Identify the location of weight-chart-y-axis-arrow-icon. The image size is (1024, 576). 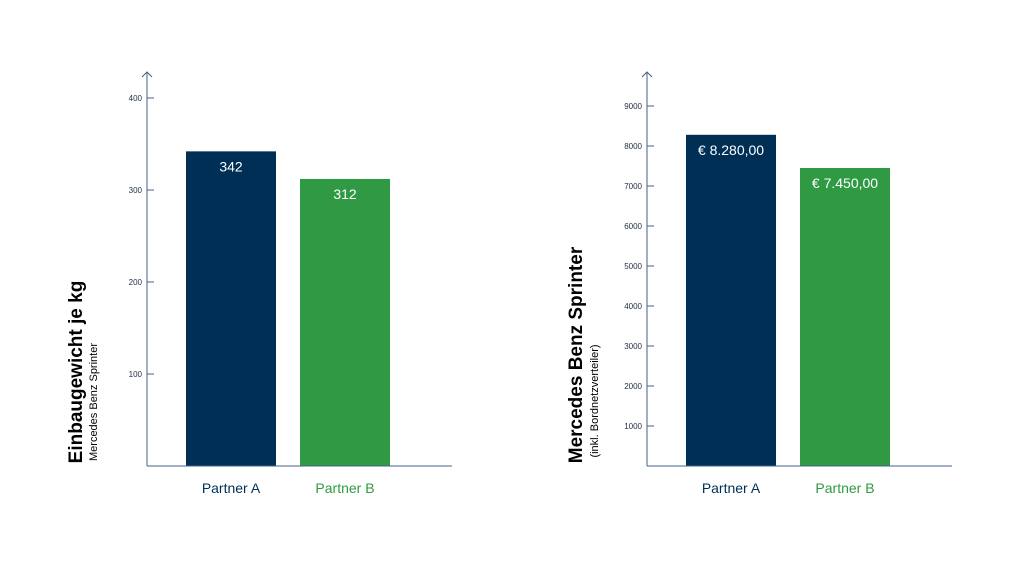
(147, 74).